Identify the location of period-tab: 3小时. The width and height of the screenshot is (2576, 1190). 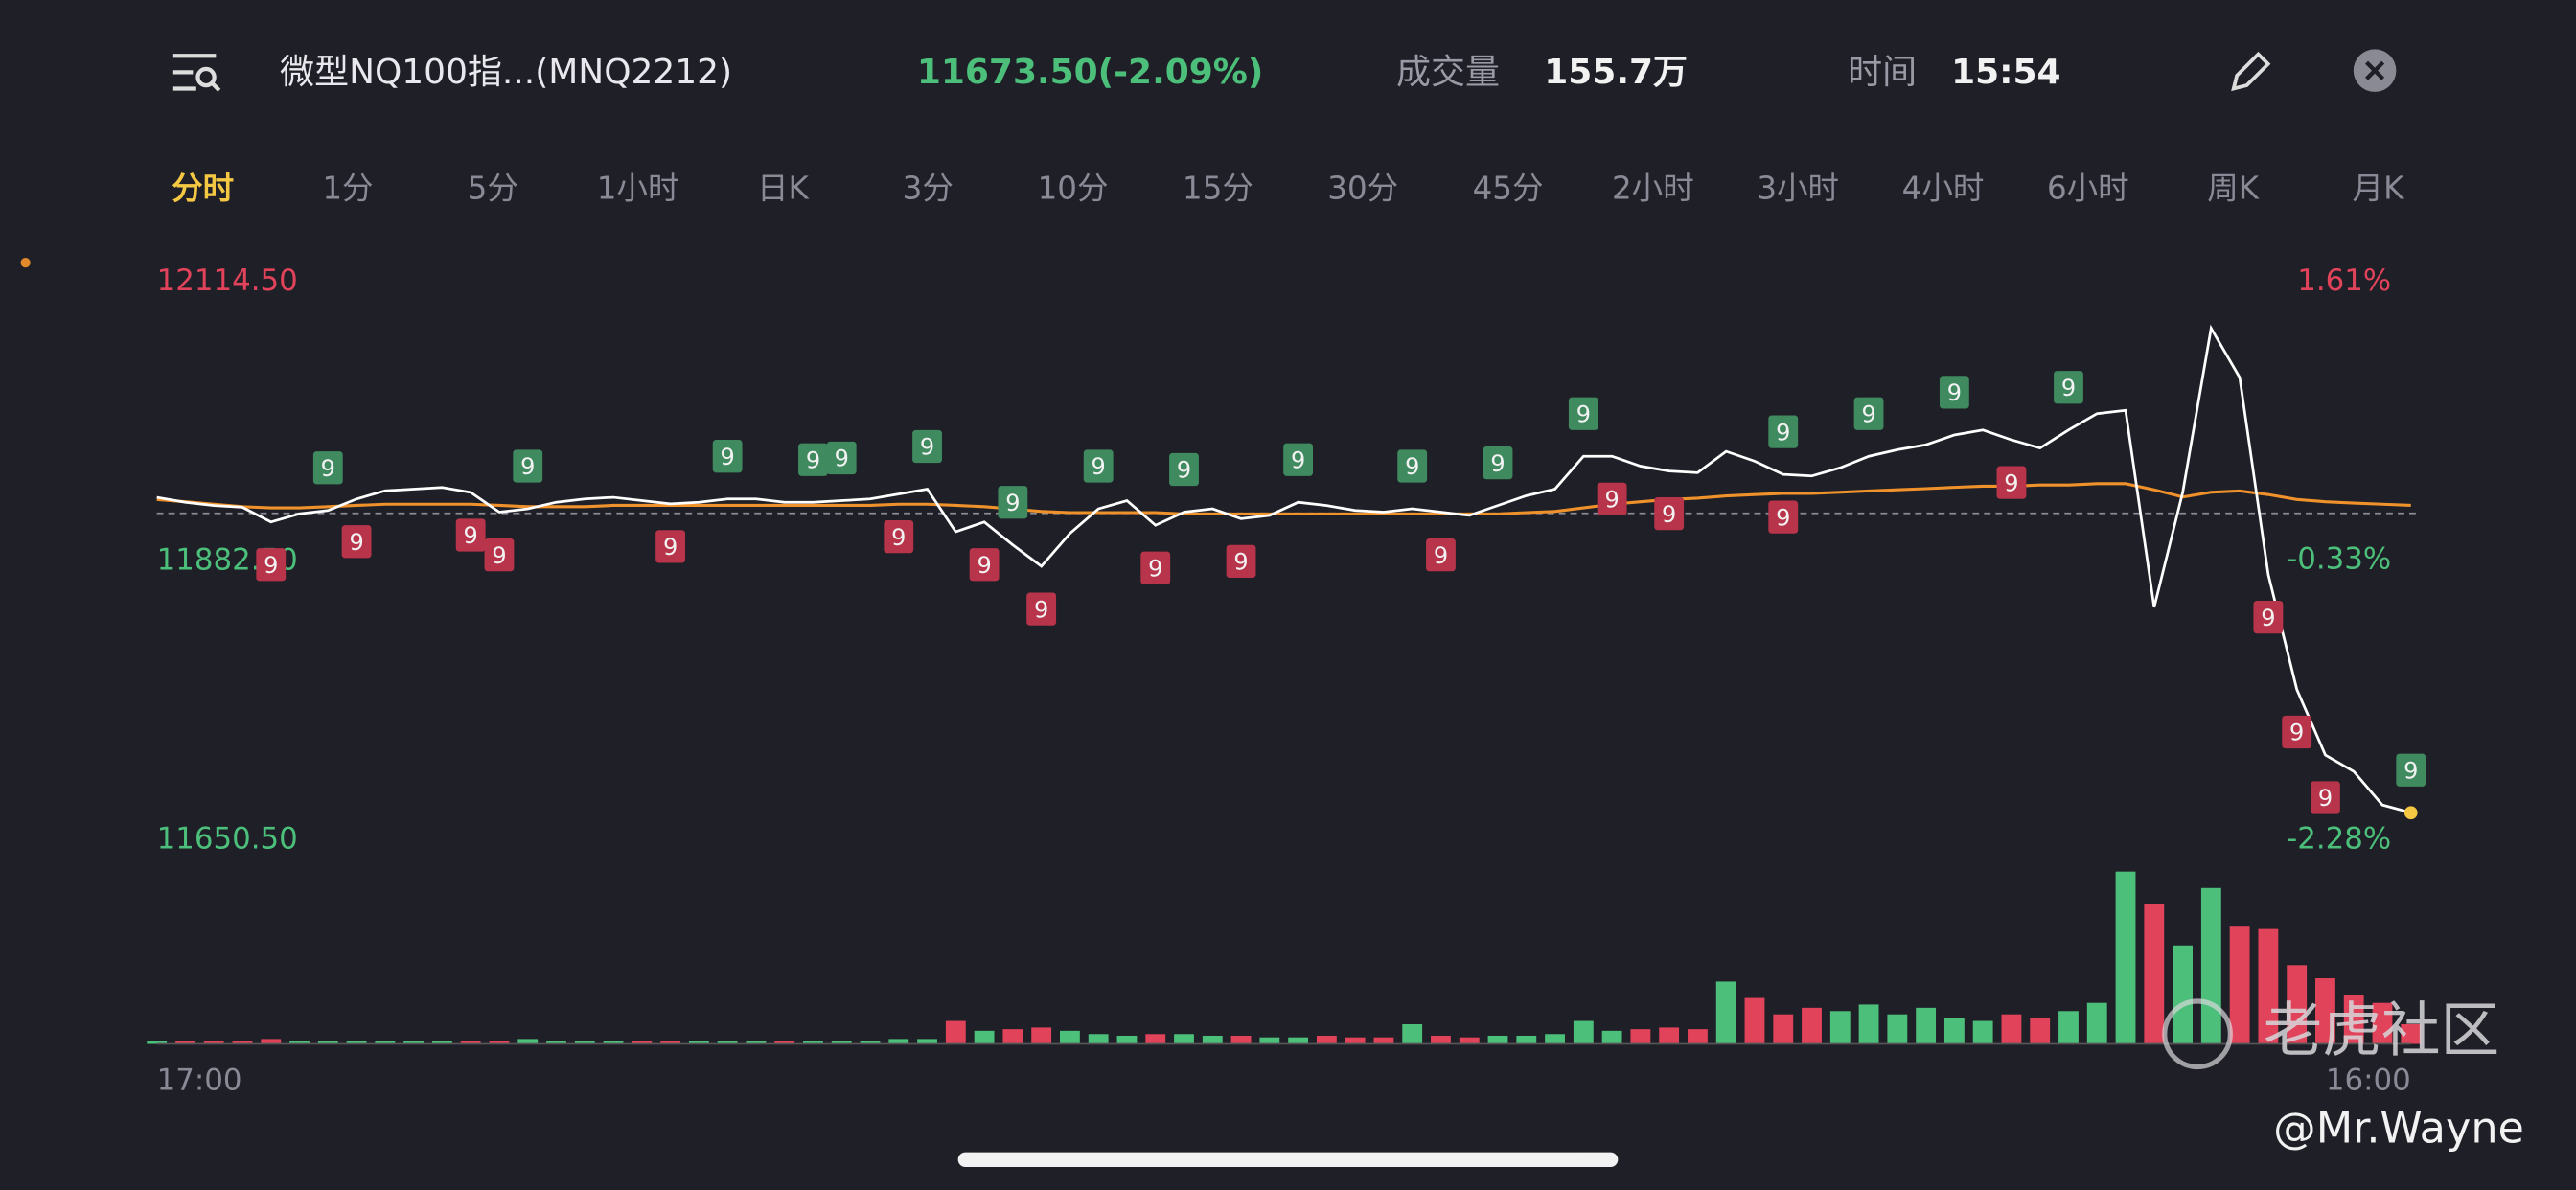
(1798, 189).